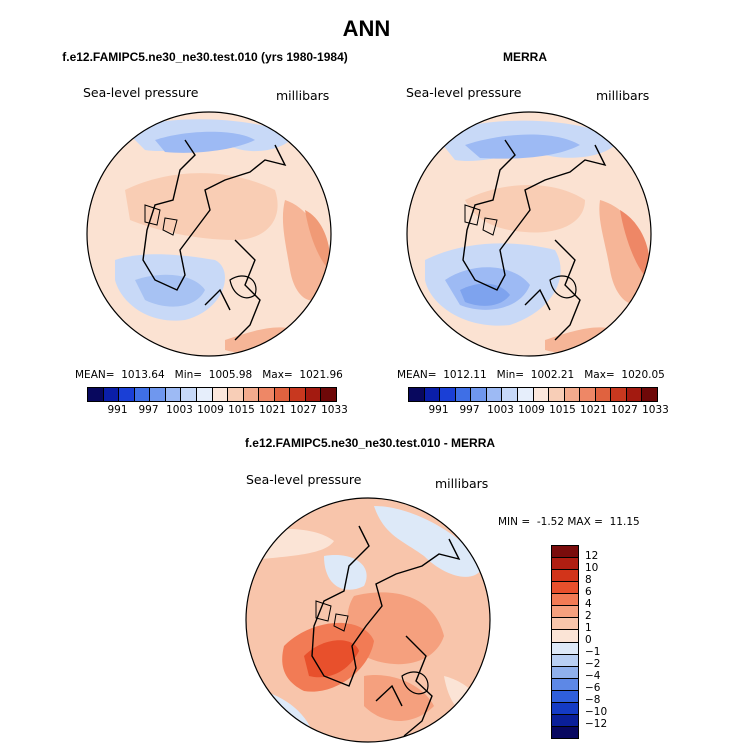  I want to click on colorbar-tick-label: 1015, so click(562, 410).